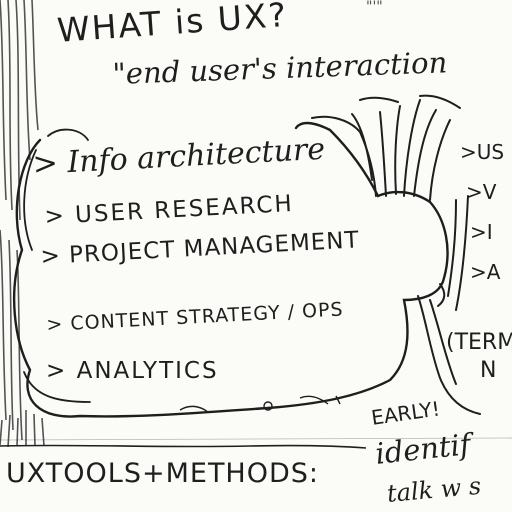  What do you see at coordinates (132, 371) in the screenshot?
I see `cloud-item-analytics: > ANALYTICS` at bounding box center [132, 371].